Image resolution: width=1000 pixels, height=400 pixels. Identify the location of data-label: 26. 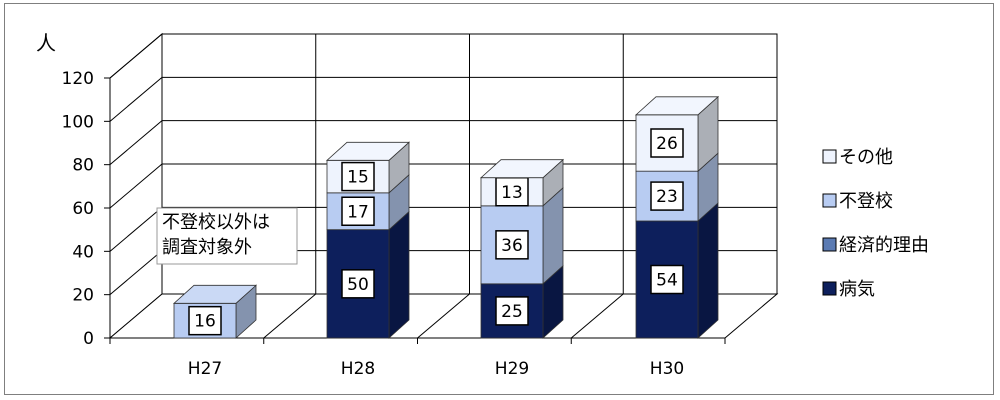
(667, 144).